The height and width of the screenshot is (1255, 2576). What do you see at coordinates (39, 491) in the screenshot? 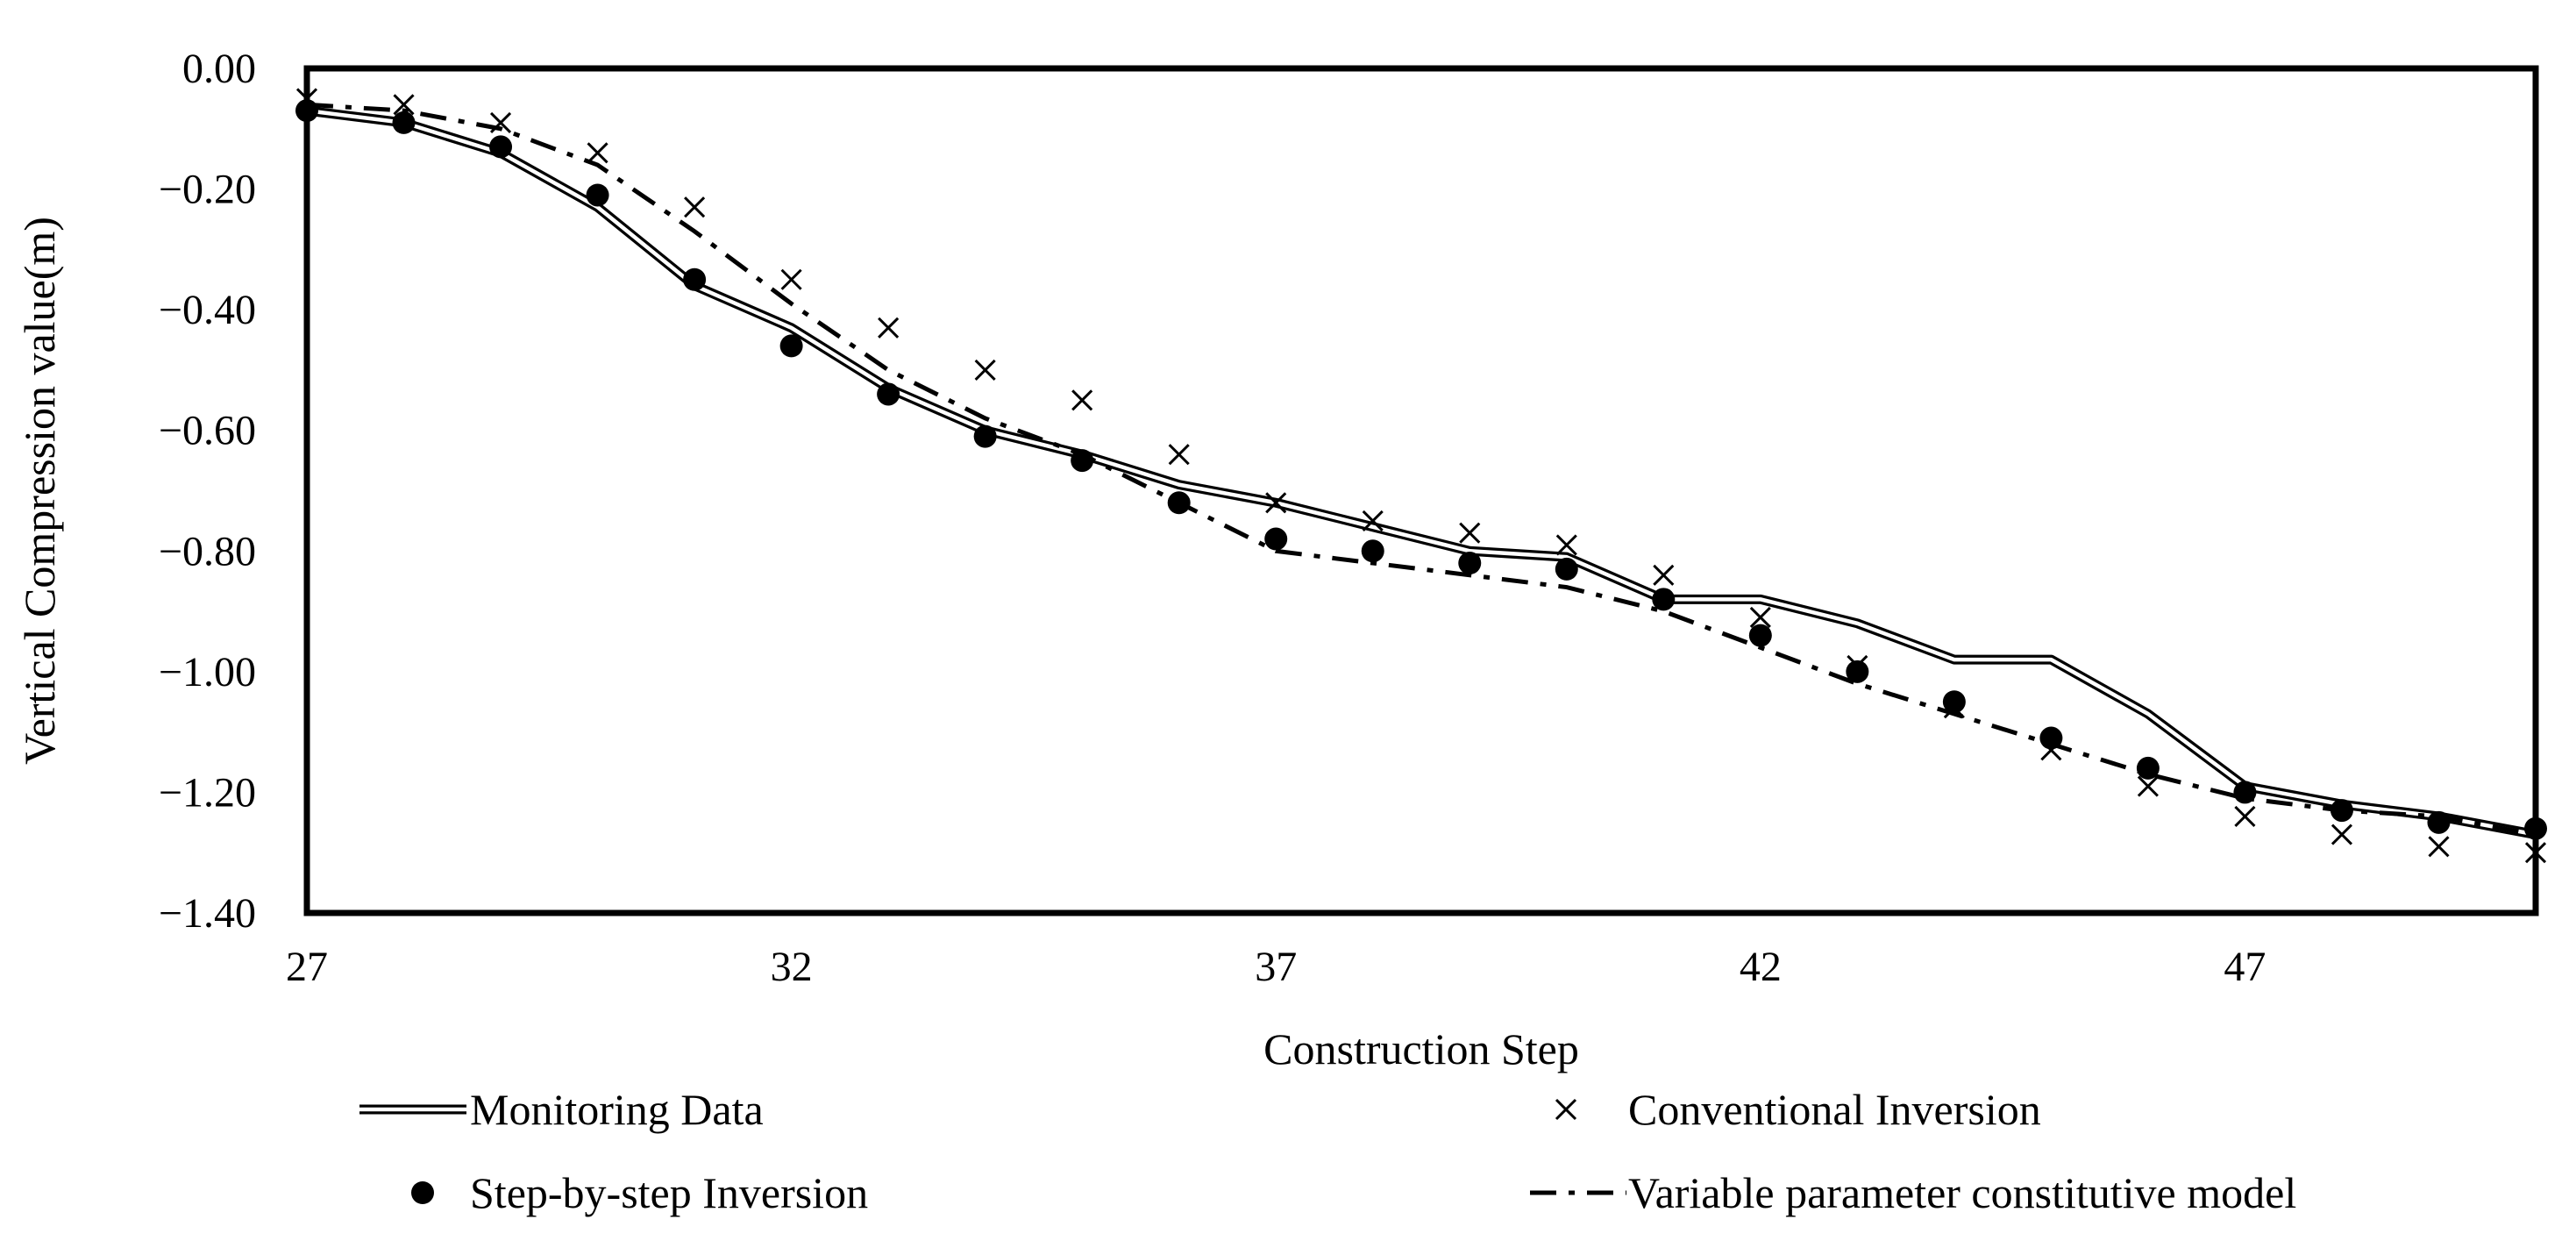
I see `y-axis-title: Vertical Compression value(m)` at bounding box center [39, 491].